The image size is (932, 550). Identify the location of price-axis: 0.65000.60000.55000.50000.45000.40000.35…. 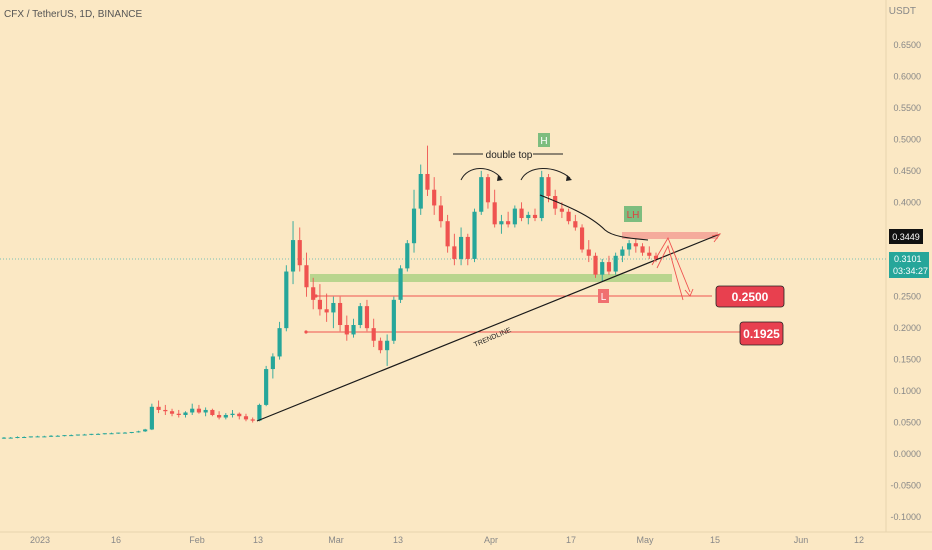
(905, 281).